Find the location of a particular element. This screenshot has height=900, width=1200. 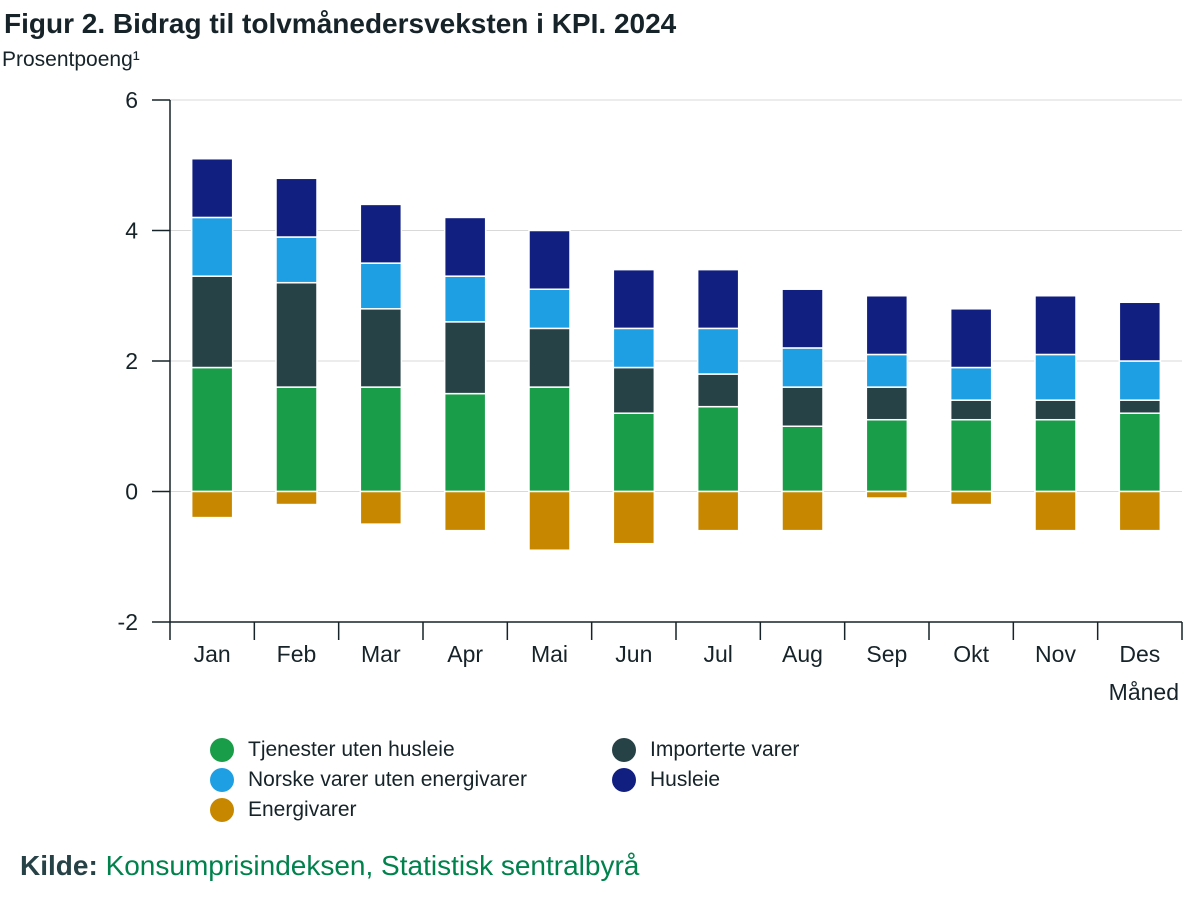

x-tick-label: Aug is located at coordinates (802, 654).